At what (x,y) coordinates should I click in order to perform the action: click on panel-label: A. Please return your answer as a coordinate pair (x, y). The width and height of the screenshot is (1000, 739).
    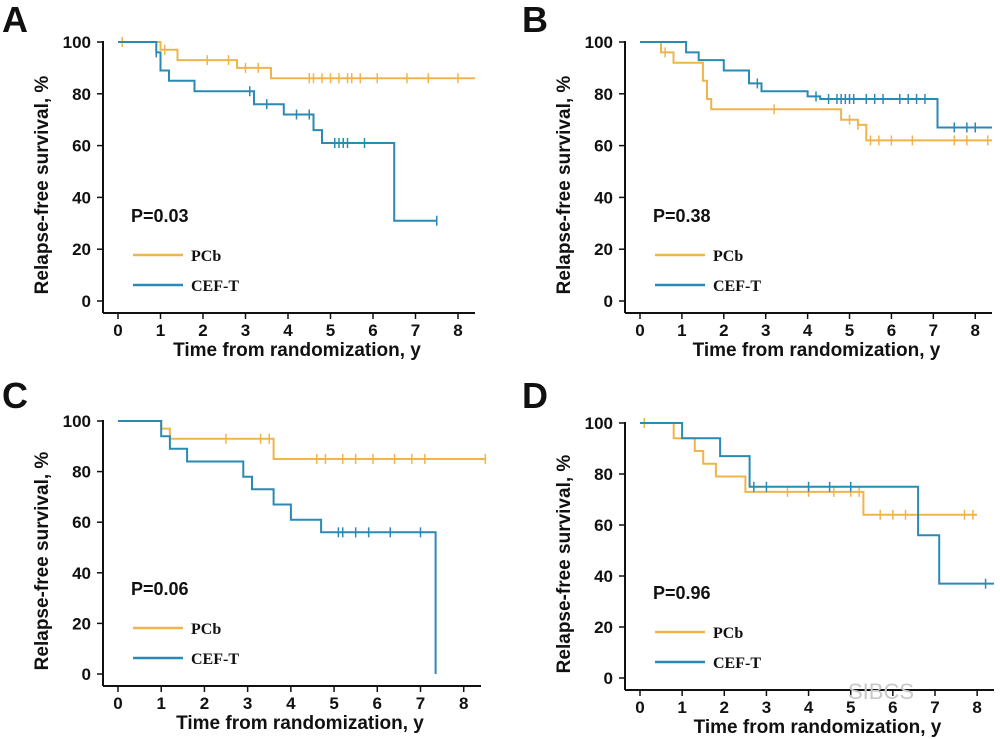
    Looking at the image, I should click on (15, 20).